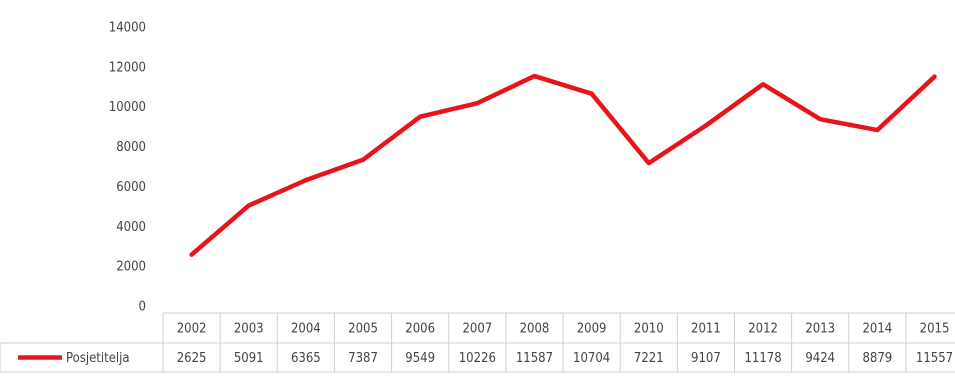  What do you see at coordinates (127, 67) in the screenshot?
I see `y-tick-label: 12000` at bounding box center [127, 67].